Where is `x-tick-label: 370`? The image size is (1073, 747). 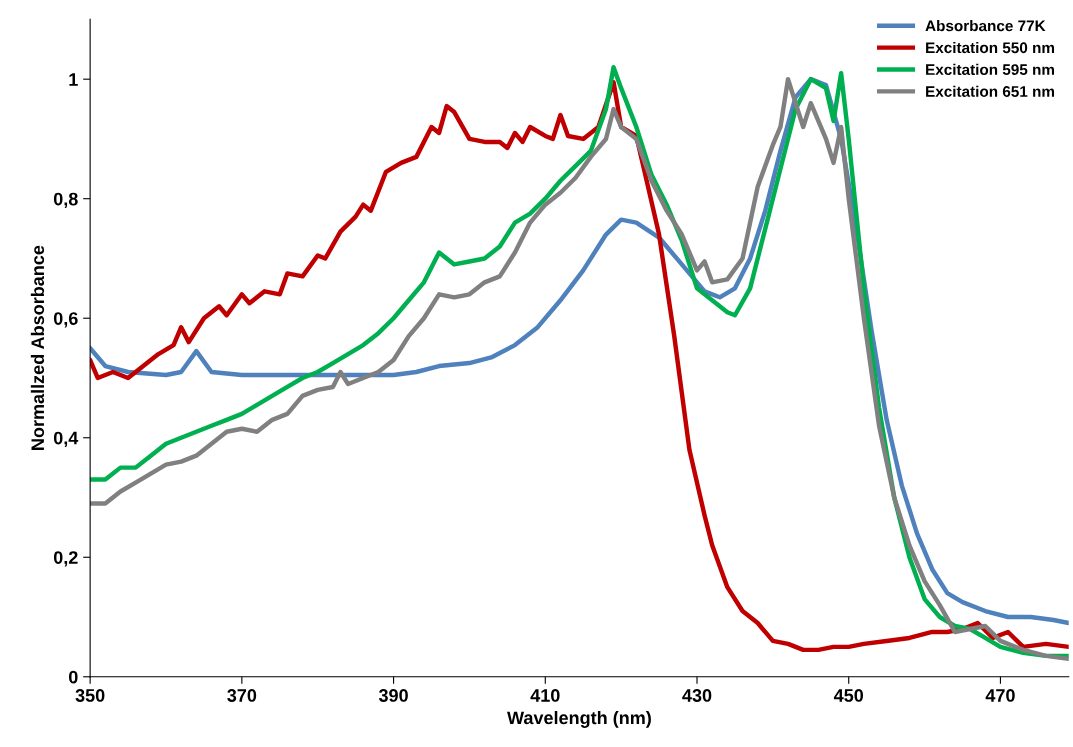 x-tick-label: 370 is located at coordinates (242, 695).